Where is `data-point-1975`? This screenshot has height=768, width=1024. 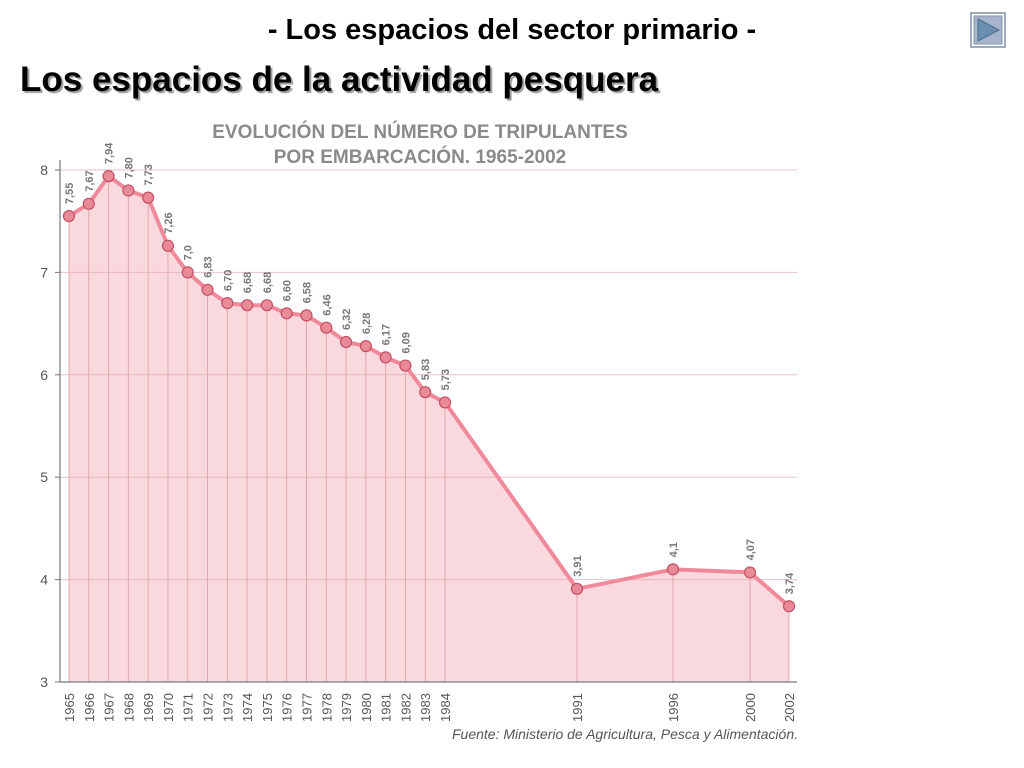 data-point-1975 is located at coordinates (266, 305).